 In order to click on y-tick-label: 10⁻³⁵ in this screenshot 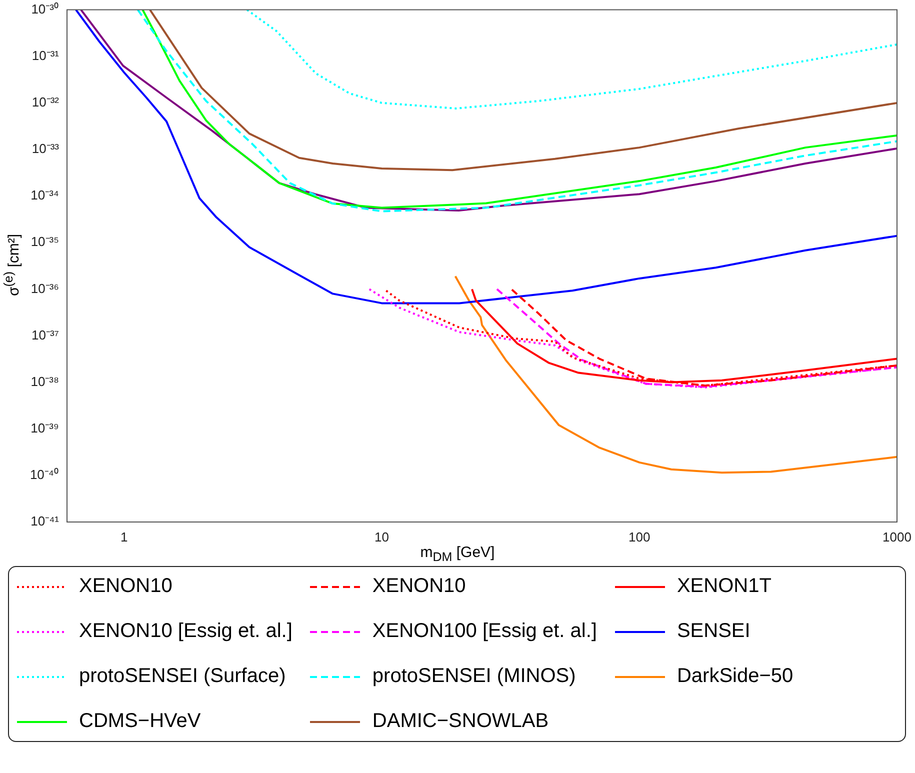, I will do `click(44, 242)`.